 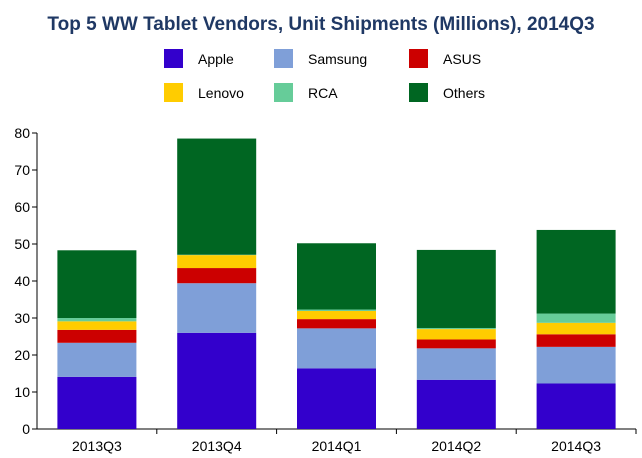 What do you see at coordinates (456, 404) in the screenshot?
I see `bar-apple-2014q2` at bounding box center [456, 404].